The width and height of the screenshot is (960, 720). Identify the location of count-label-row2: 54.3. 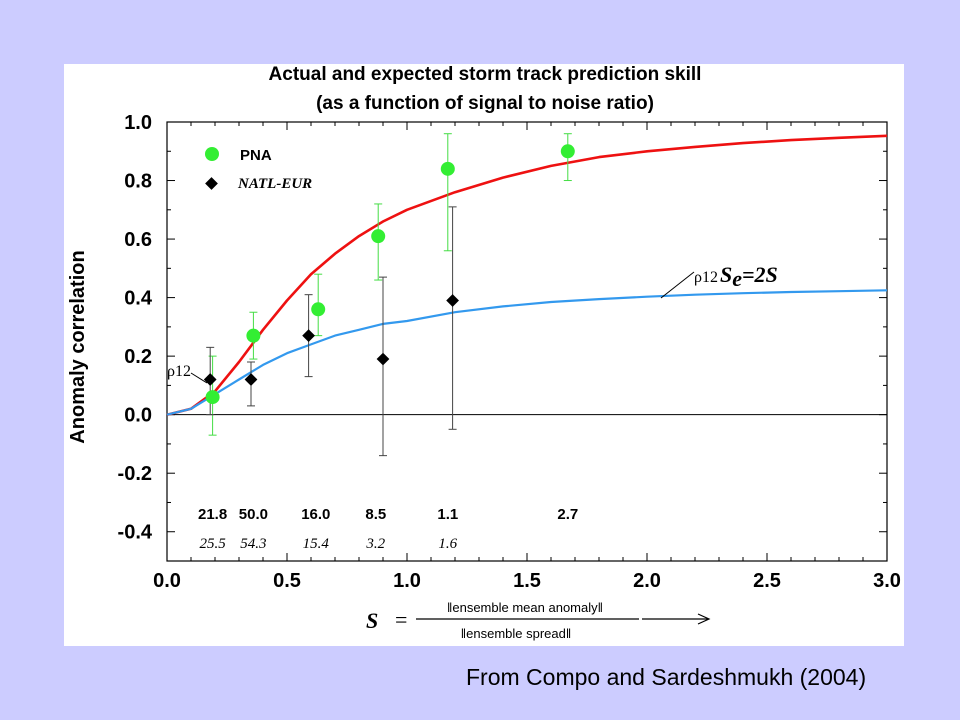
(253, 544).